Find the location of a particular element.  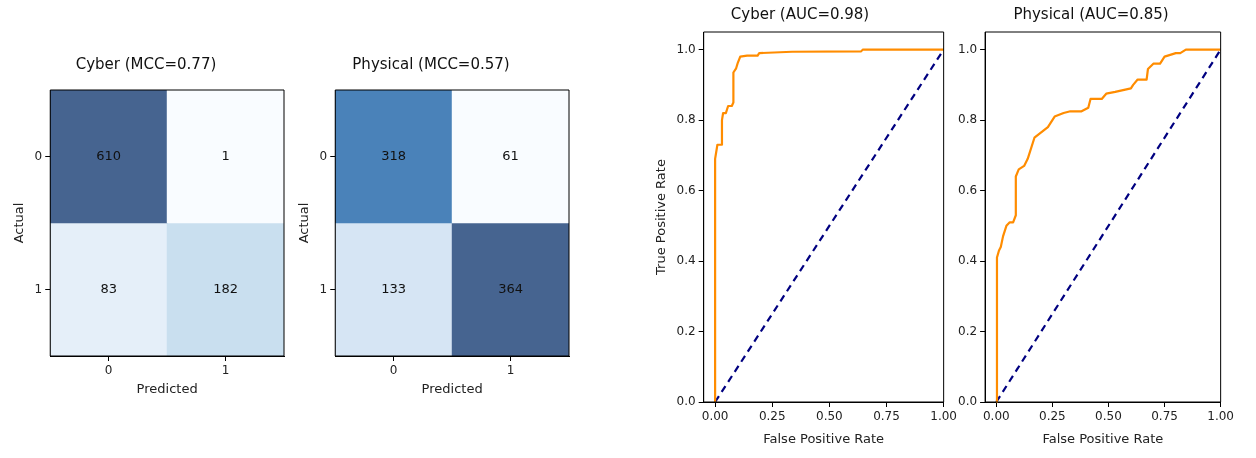

data-label: 318 is located at coordinates (394, 155).